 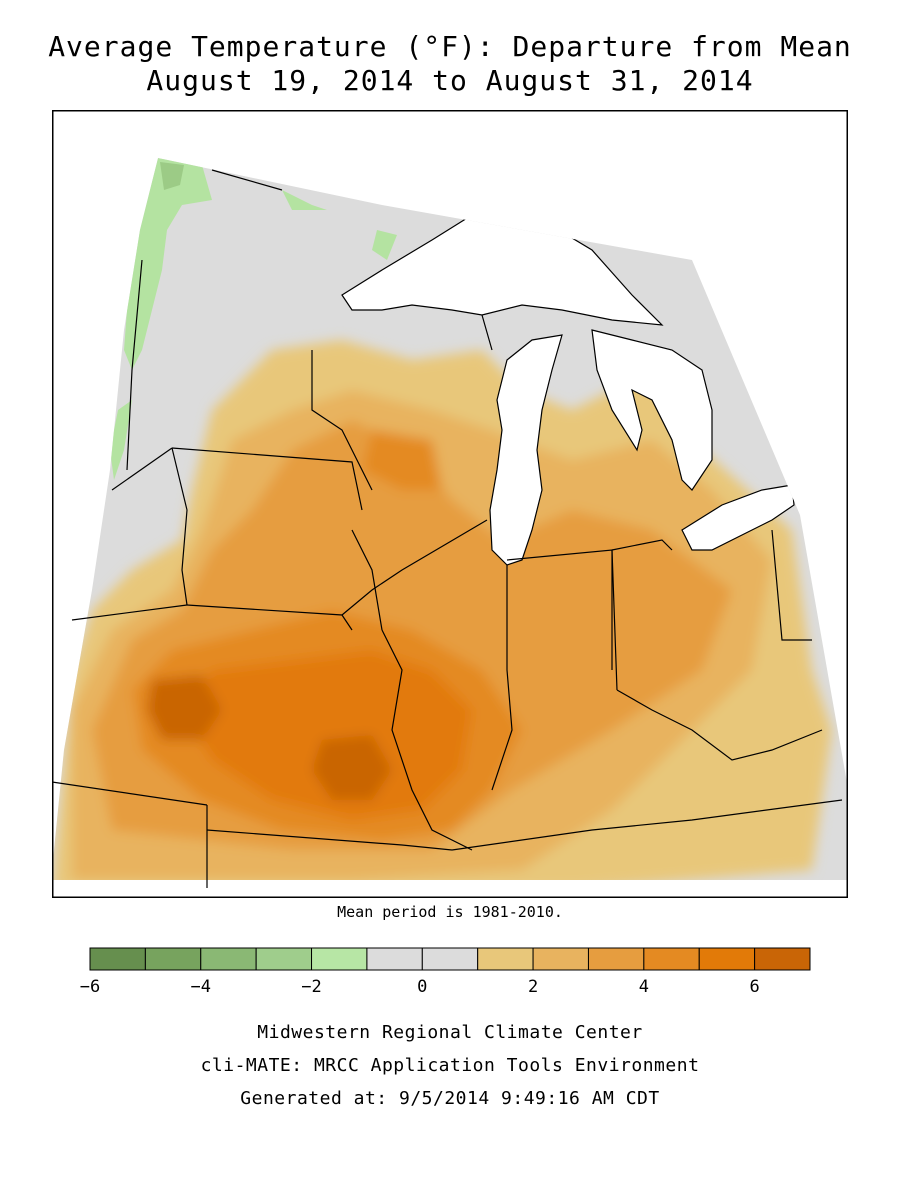 I want to click on legend-tick-label: 0, so click(x=422, y=987).